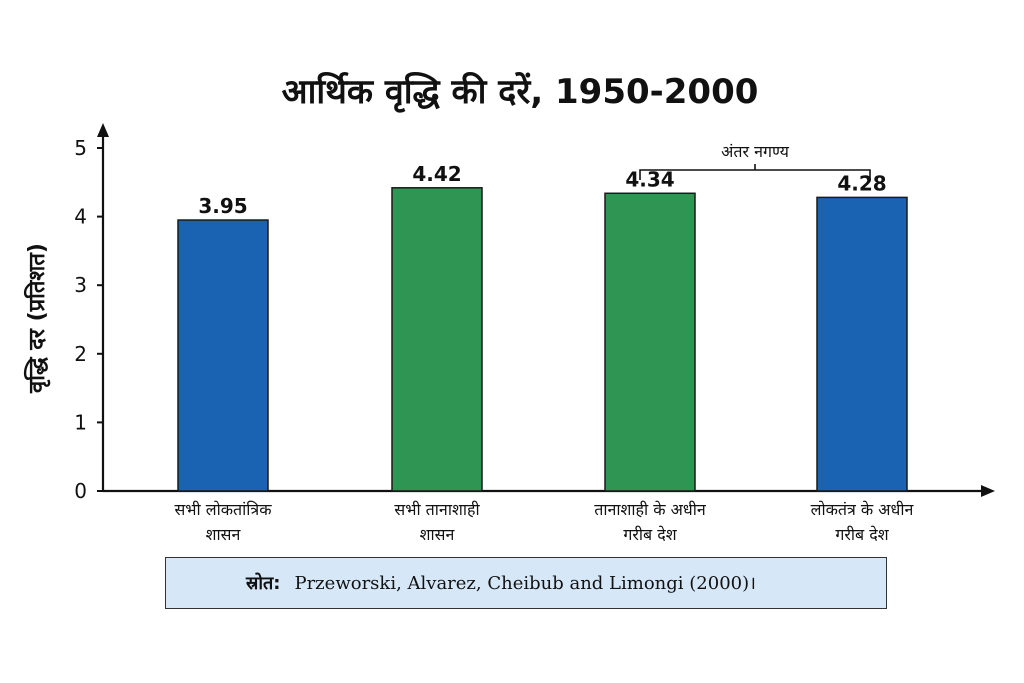 Image resolution: width=1024 pixels, height=683 pixels. I want to click on y-tick-label: 5, so click(80, 148).